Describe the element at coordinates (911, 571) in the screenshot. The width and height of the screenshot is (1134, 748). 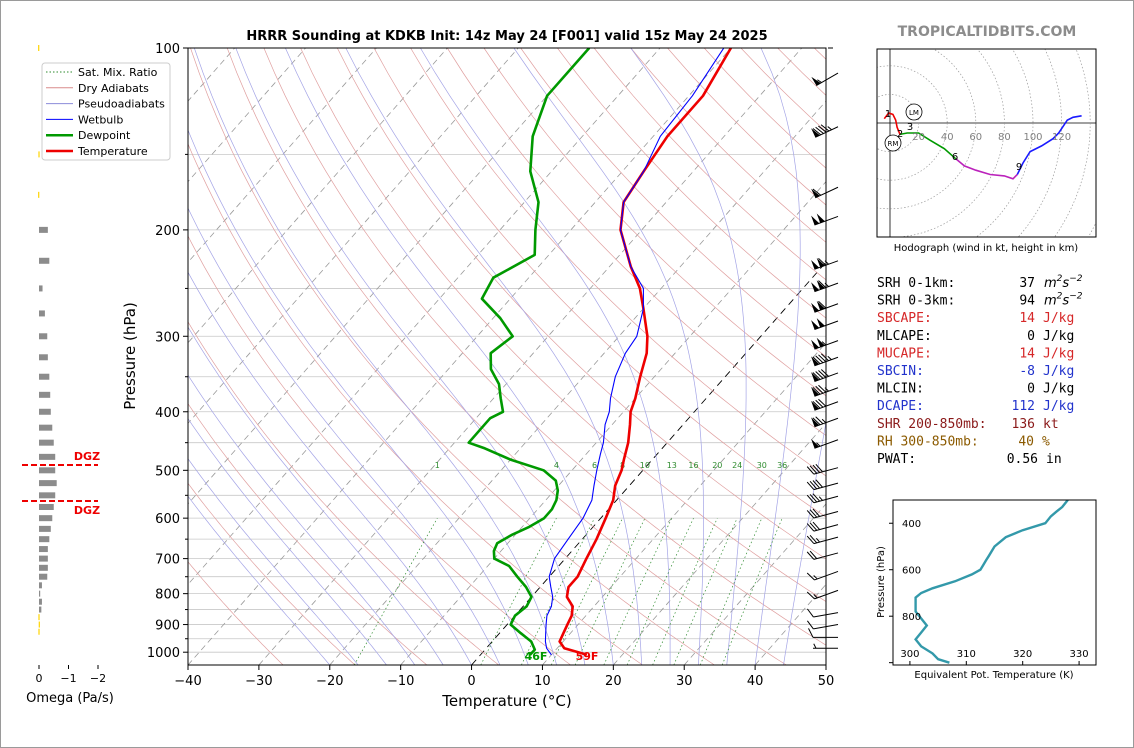
I see `theta-e-y-tick-label: 600` at that location.